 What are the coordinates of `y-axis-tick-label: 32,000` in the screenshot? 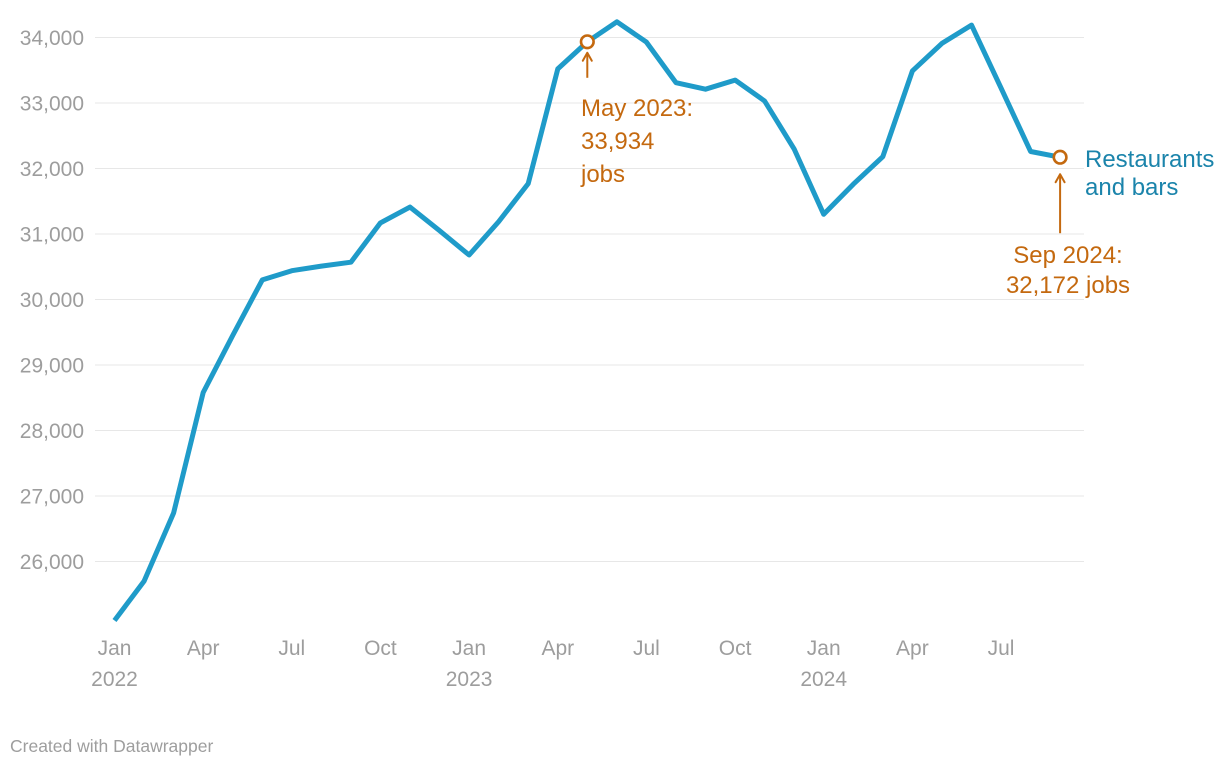 It's located at (52, 169).